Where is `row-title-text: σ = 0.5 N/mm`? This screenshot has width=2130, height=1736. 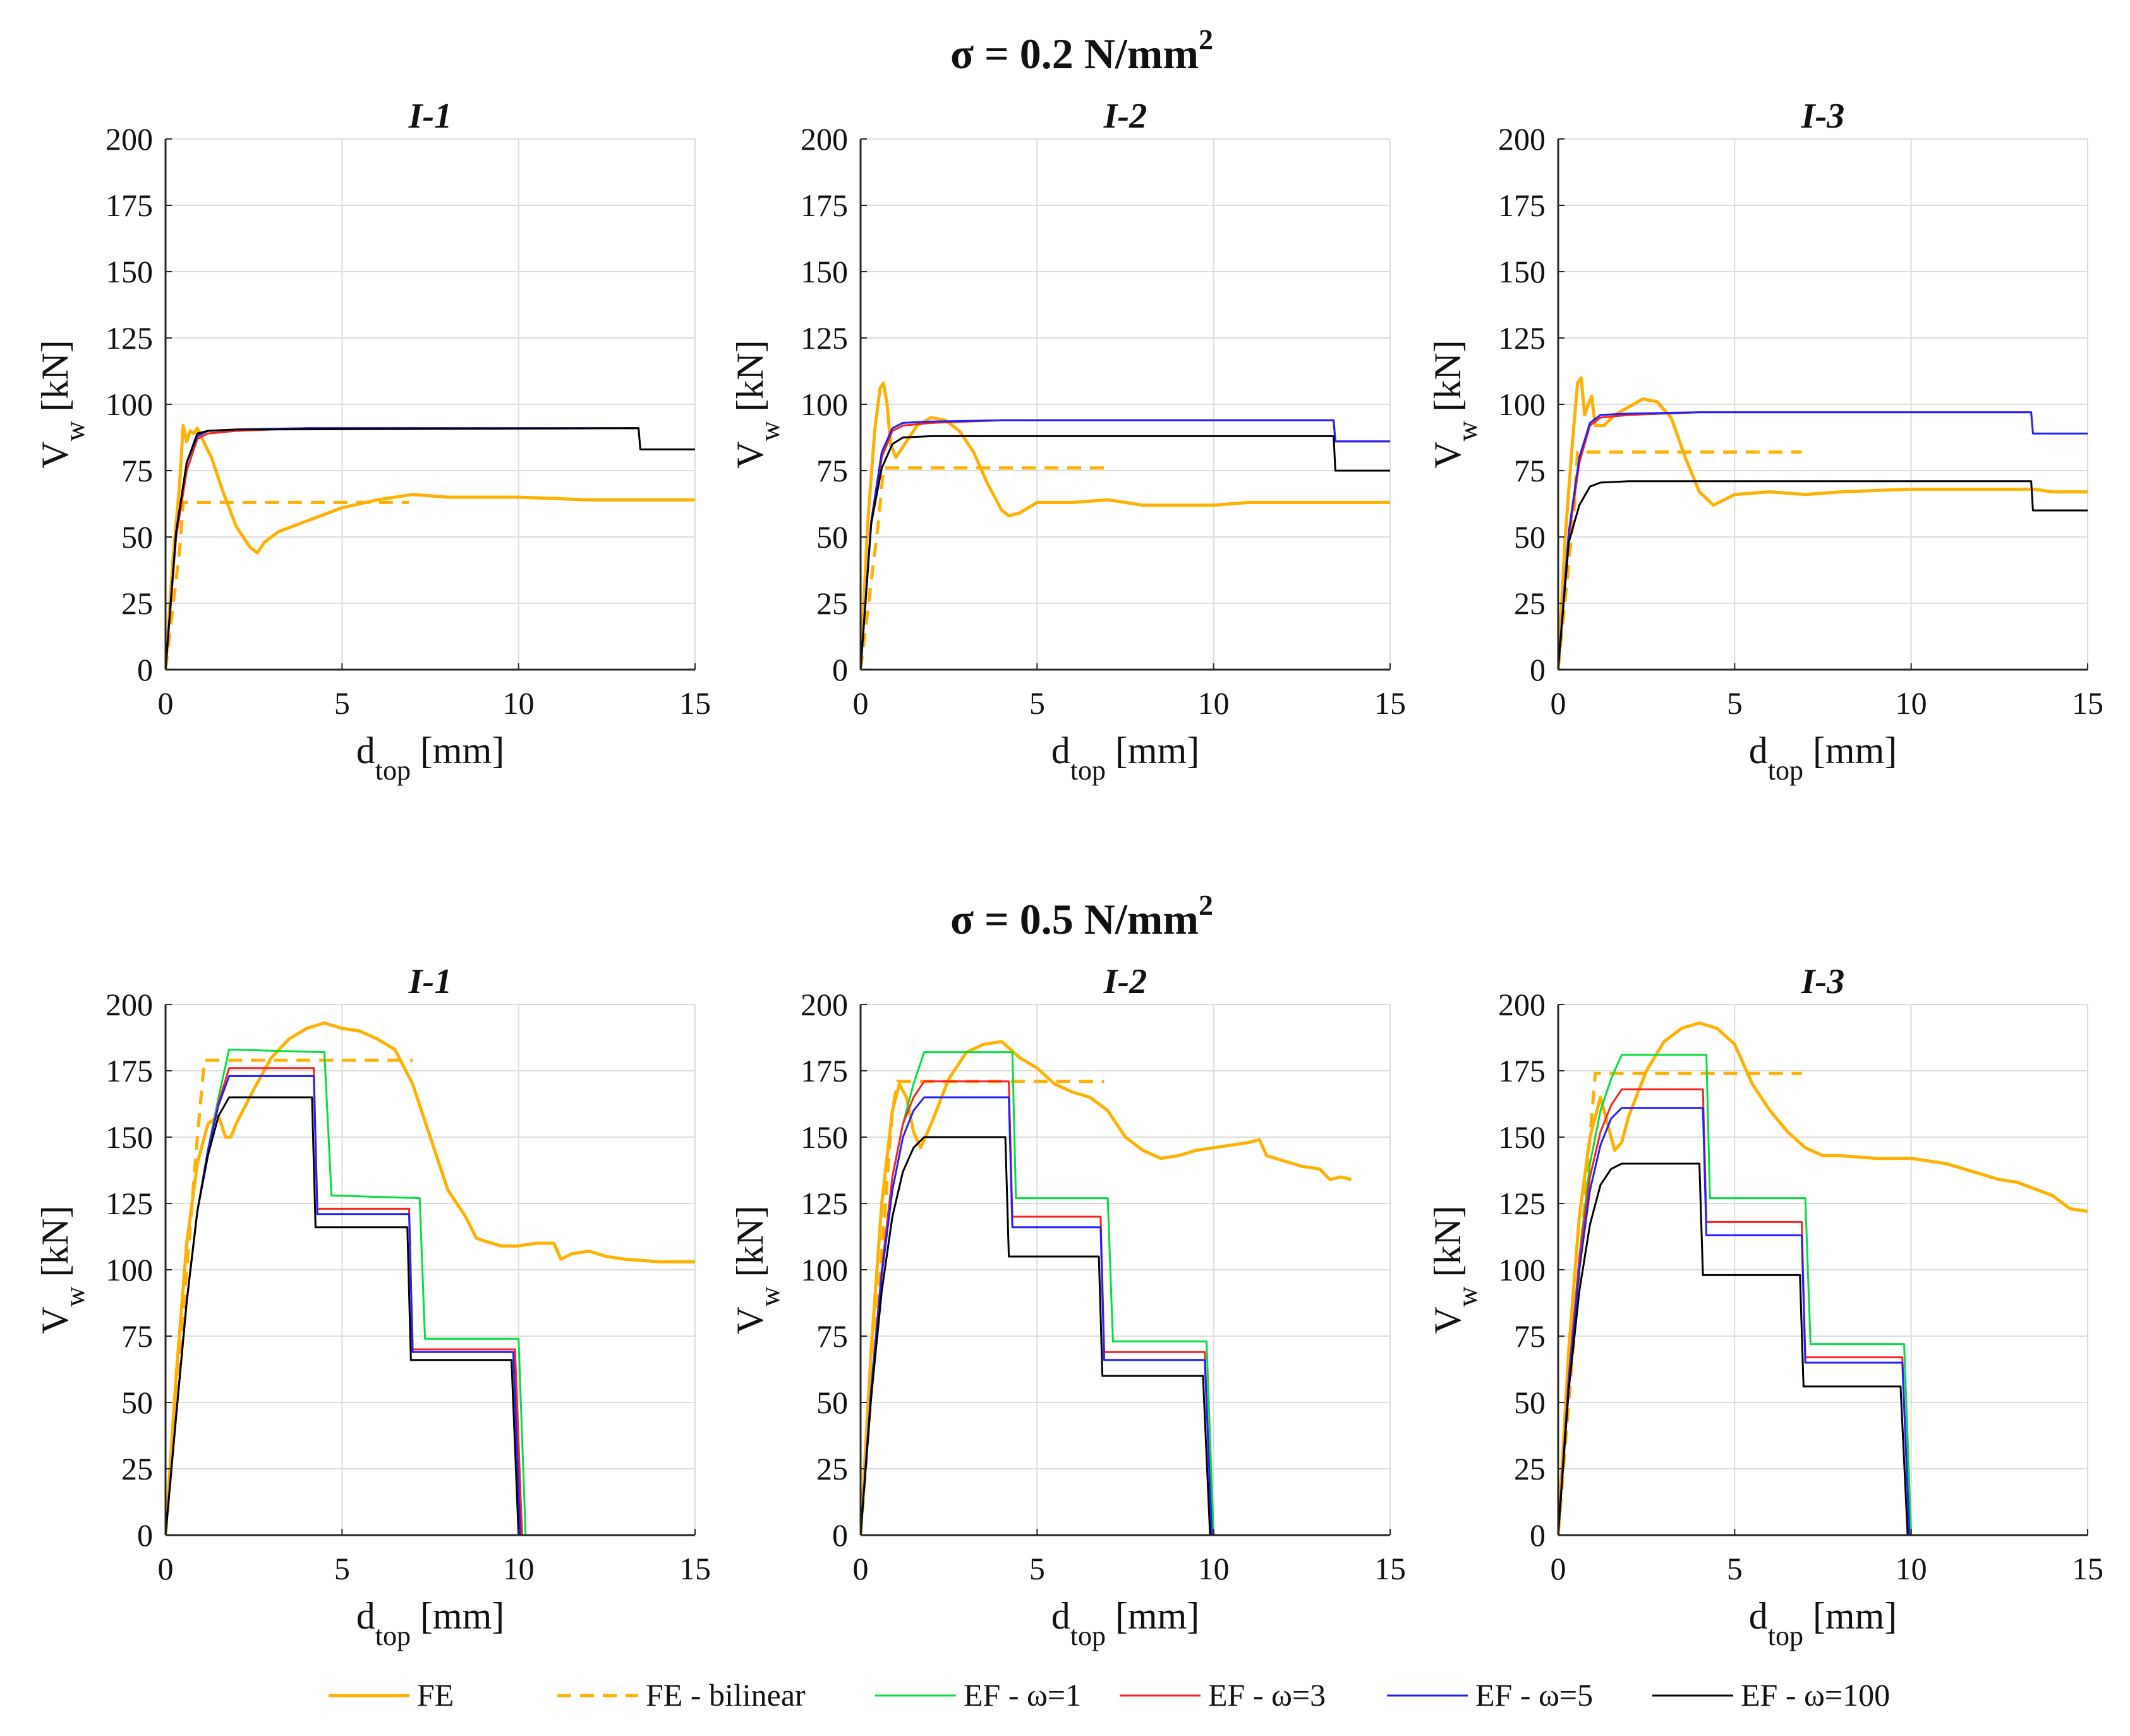
row-title-text: σ = 0.5 N/mm is located at coordinates (1074, 919).